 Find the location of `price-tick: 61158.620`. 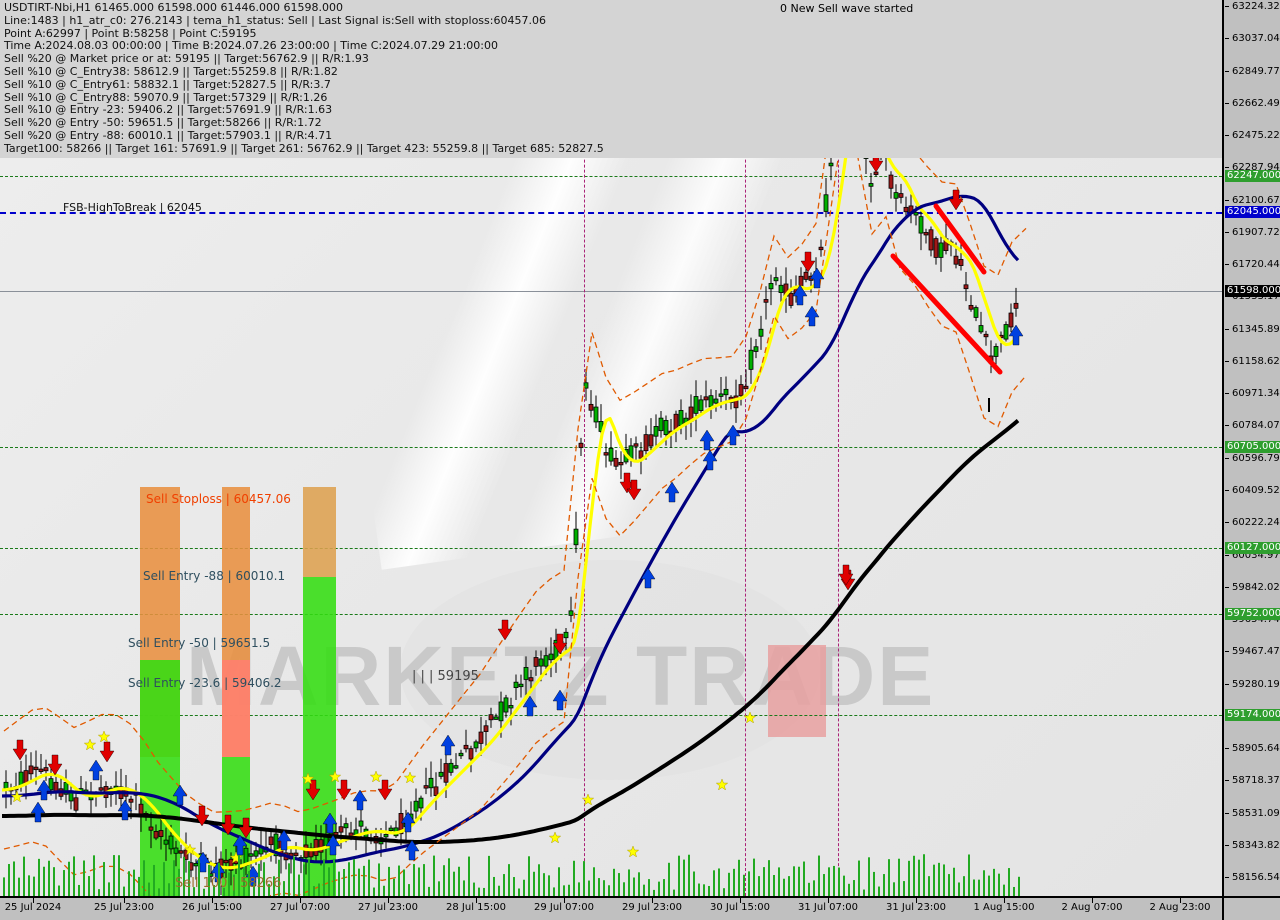

price-tick: 61158.620 is located at coordinates (1252, 362).